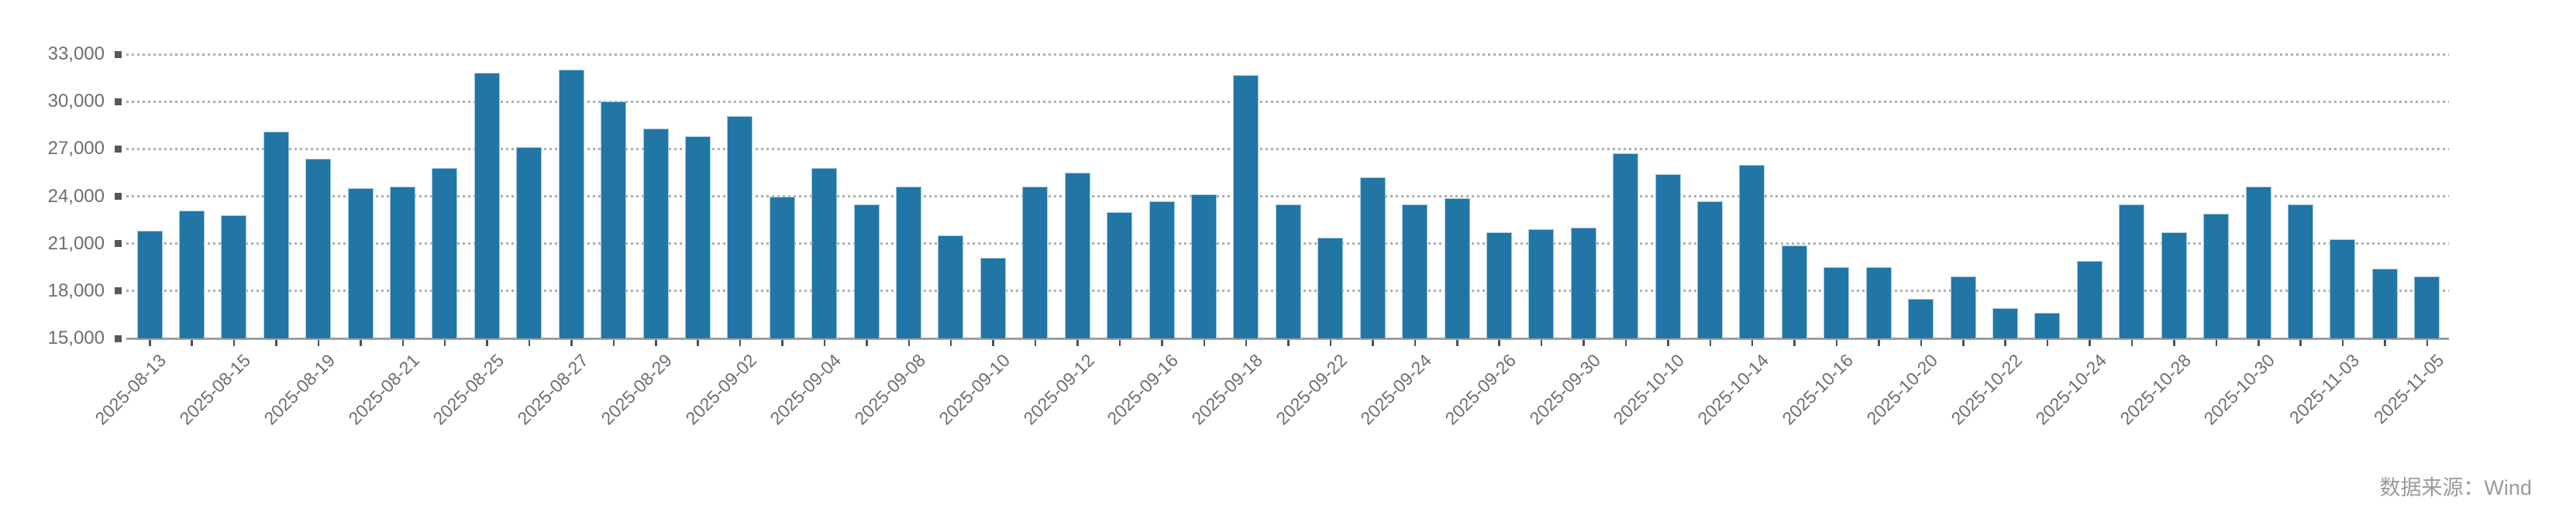  What do you see at coordinates (1312, 389) in the screenshot?
I see `x-axis-tick-label: 2025-09-22` at bounding box center [1312, 389].